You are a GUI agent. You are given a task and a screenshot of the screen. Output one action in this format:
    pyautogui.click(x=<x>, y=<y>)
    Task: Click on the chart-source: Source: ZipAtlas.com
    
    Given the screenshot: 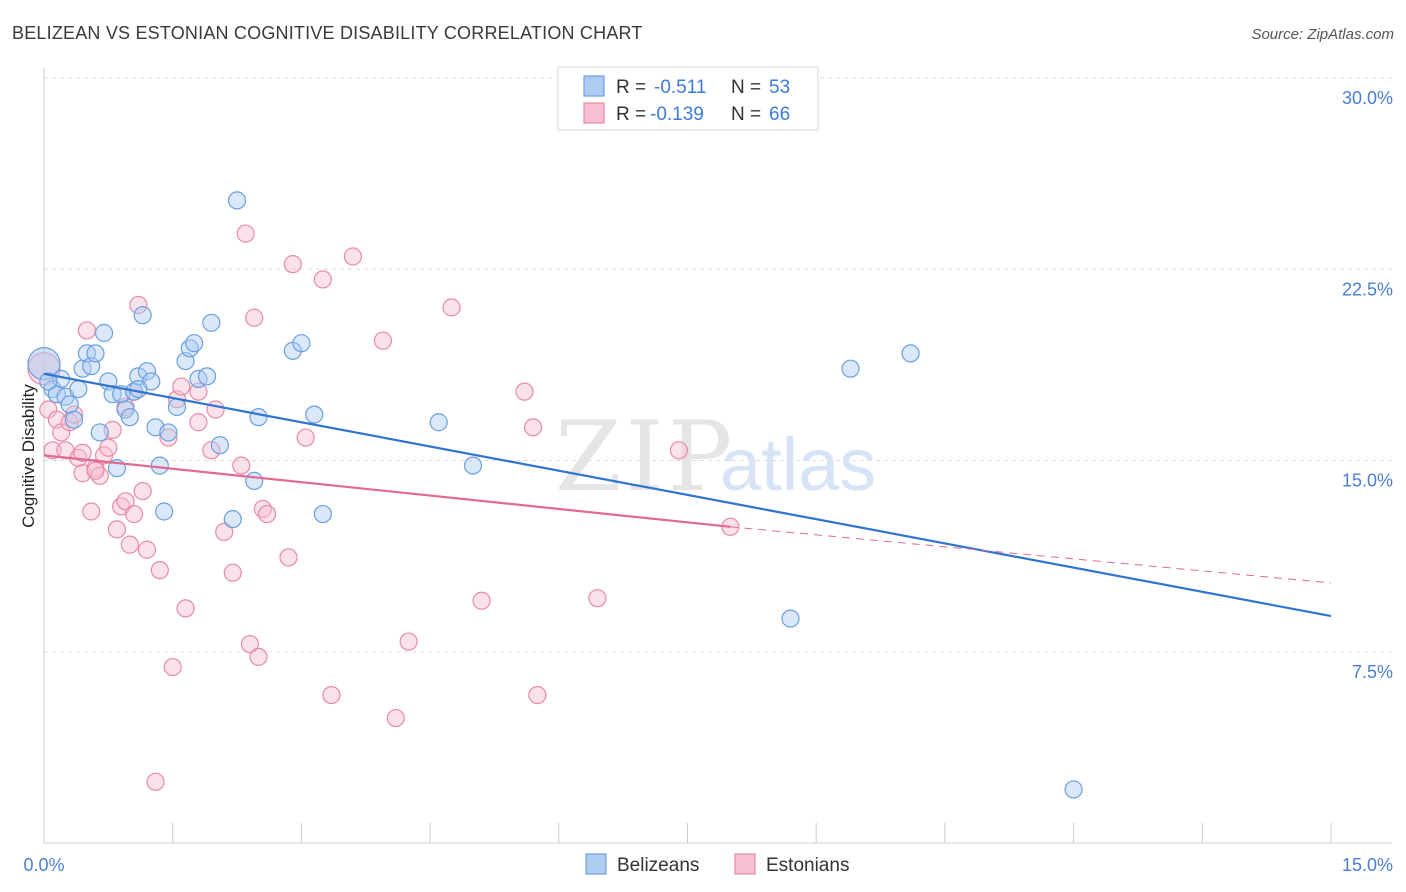 What is the action you would take?
    pyautogui.click(x=1322, y=34)
    